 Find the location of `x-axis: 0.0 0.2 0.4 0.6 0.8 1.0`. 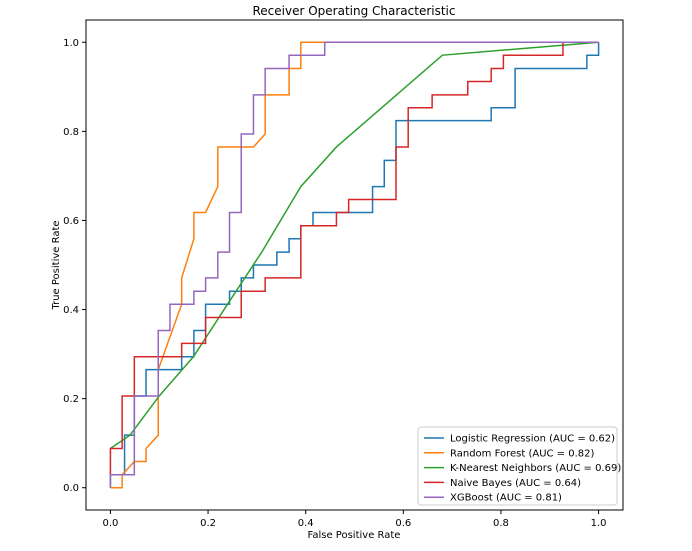

x-axis: 0.0 0.2 0.4 0.6 0.8 1.0 is located at coordinates (354, 519).